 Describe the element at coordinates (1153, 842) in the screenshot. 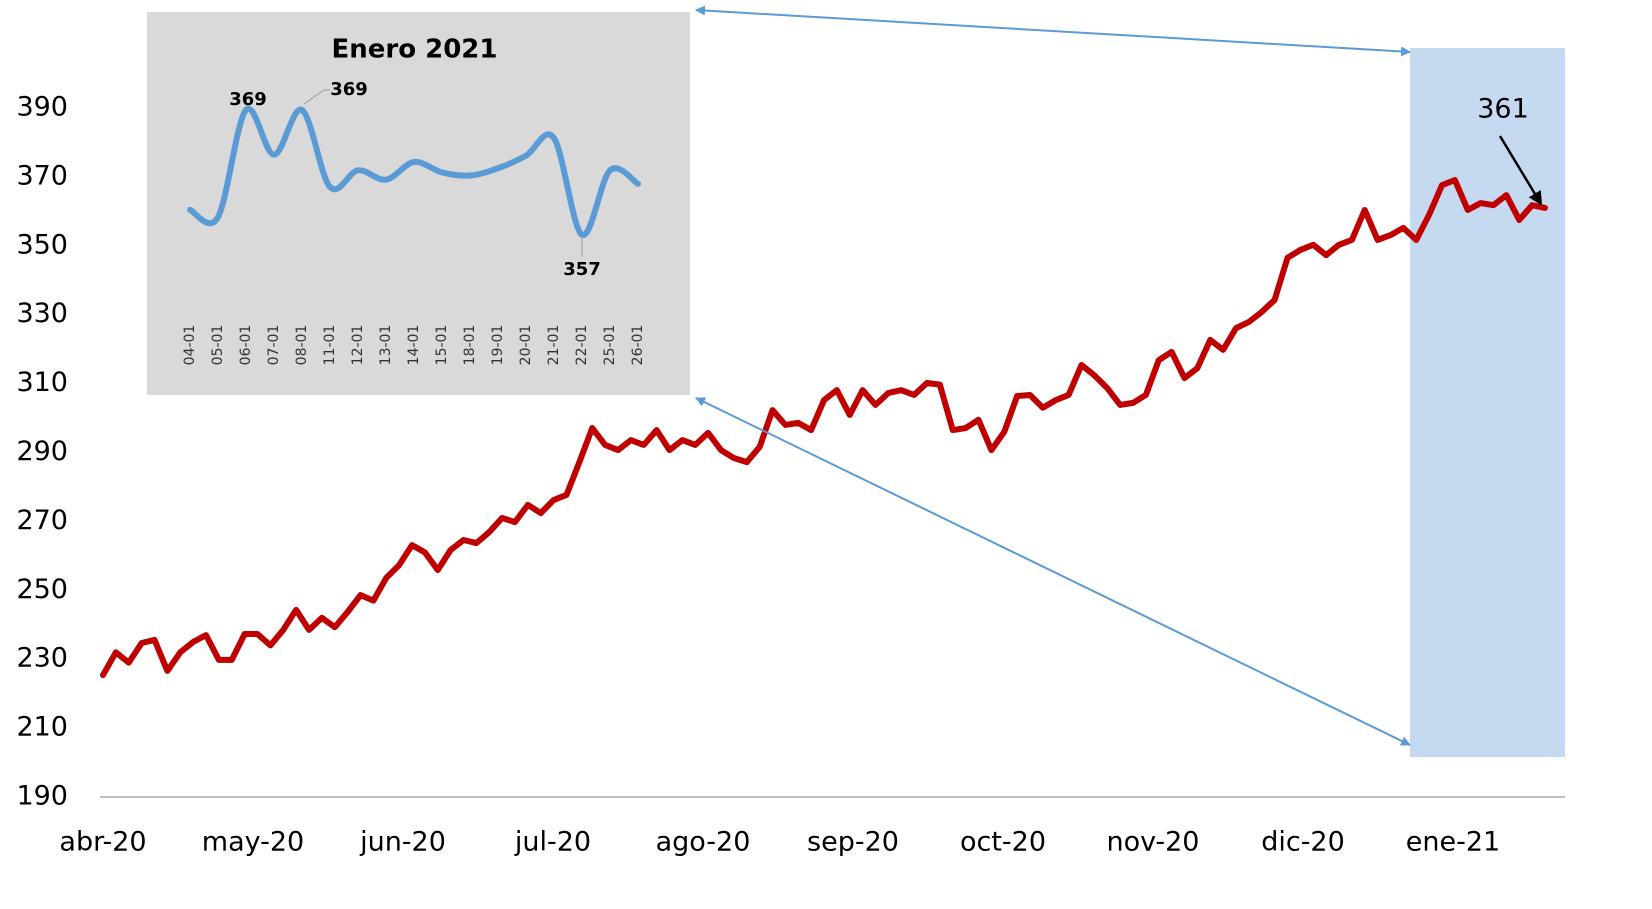

I see `x-tick-label: nov-20` at that location.